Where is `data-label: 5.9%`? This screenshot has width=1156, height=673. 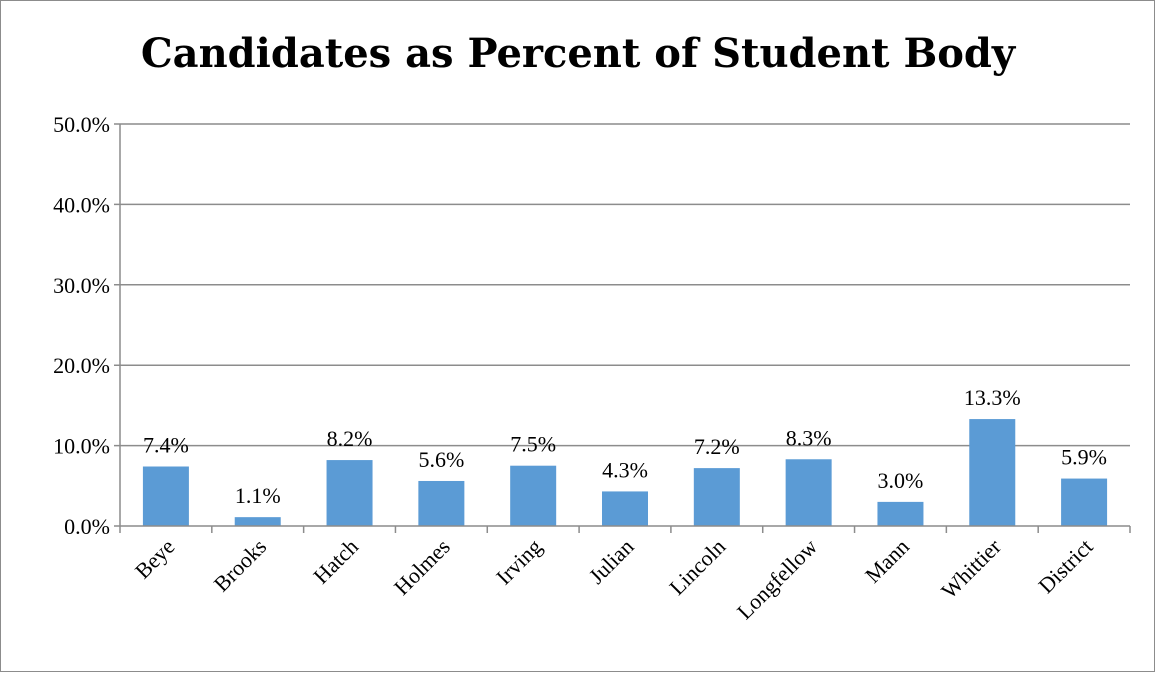 data-label: 5.9% is located at coordinates (1084, 457).